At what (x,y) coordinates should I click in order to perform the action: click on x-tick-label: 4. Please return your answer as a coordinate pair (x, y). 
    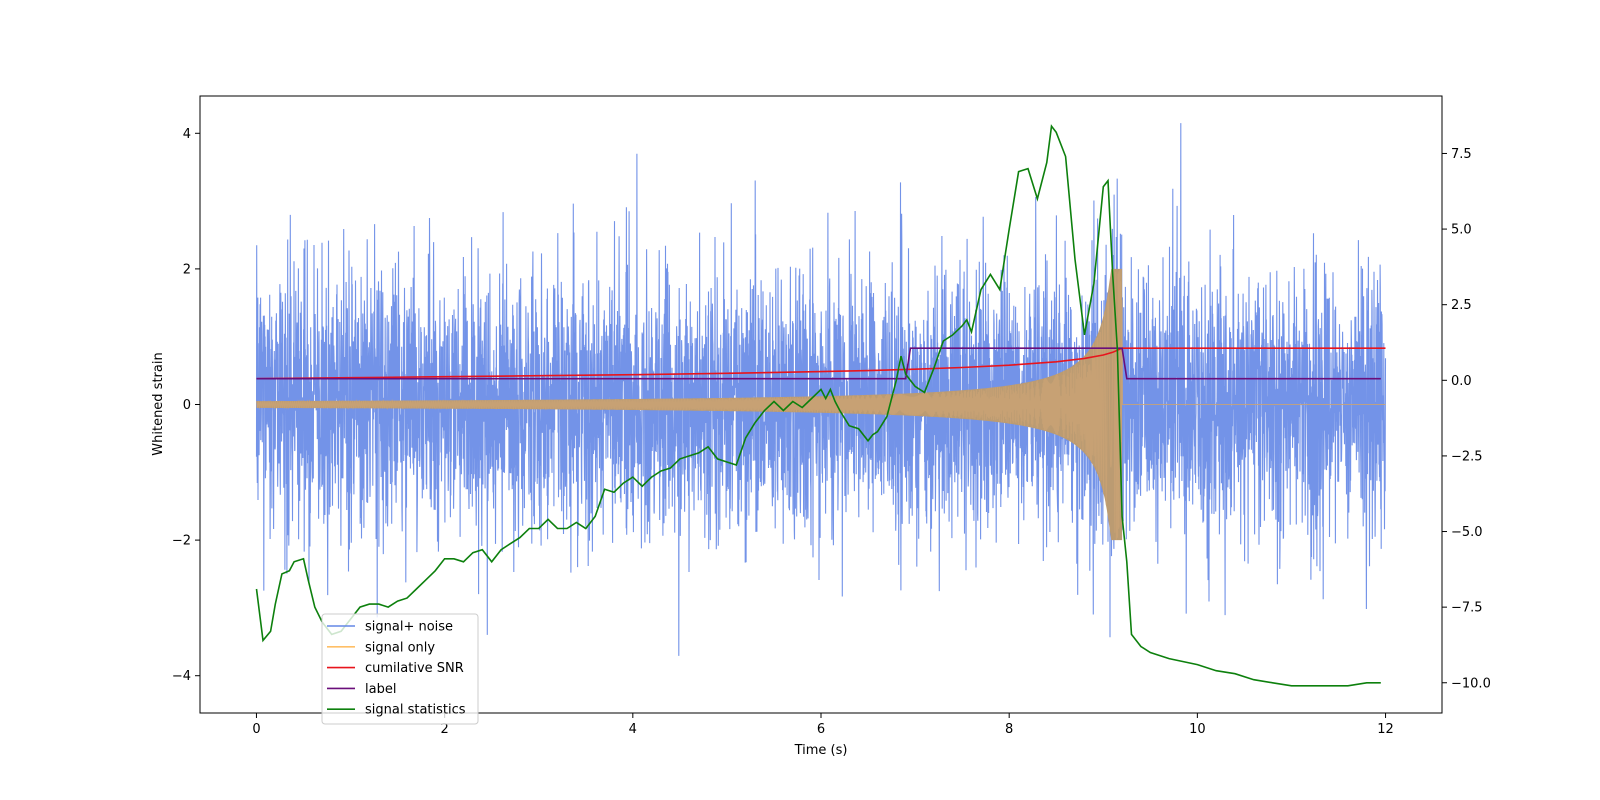
    Looking at the image, I should click on (633, 729).